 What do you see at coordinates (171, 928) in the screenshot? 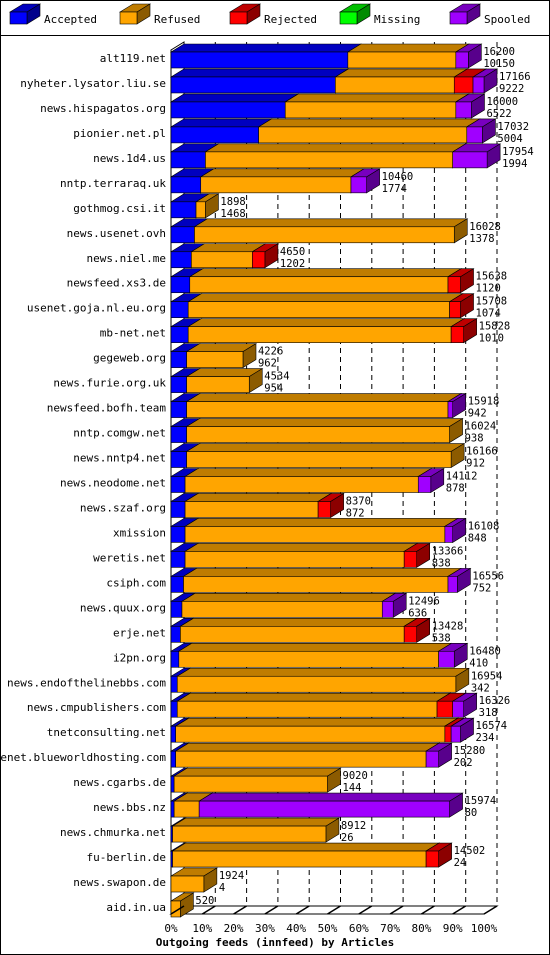
I see `tick-label: 0%` at bounding box center [171, 928].